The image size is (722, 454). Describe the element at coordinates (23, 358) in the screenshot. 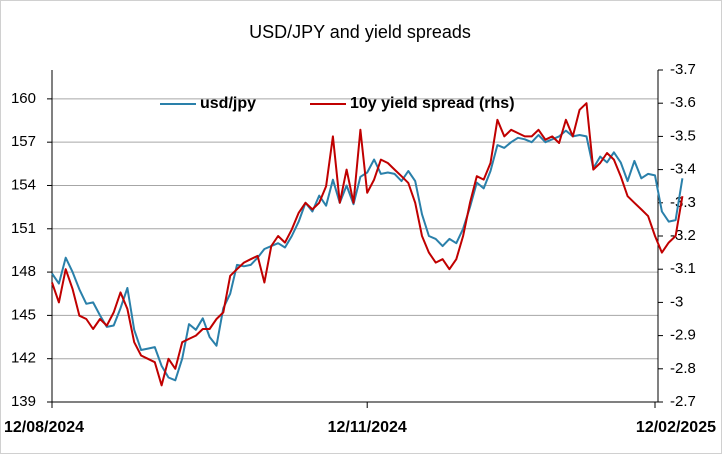

I see `y-tick-label: 142` at that location.